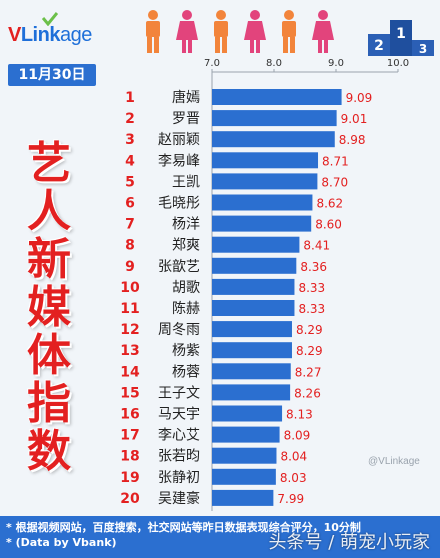 The image size is (440, 558). What do you see at coordinates (179, 267) in the screenshot?
I see `artist-name: 张歆艺` at bounding box center [179, 267].